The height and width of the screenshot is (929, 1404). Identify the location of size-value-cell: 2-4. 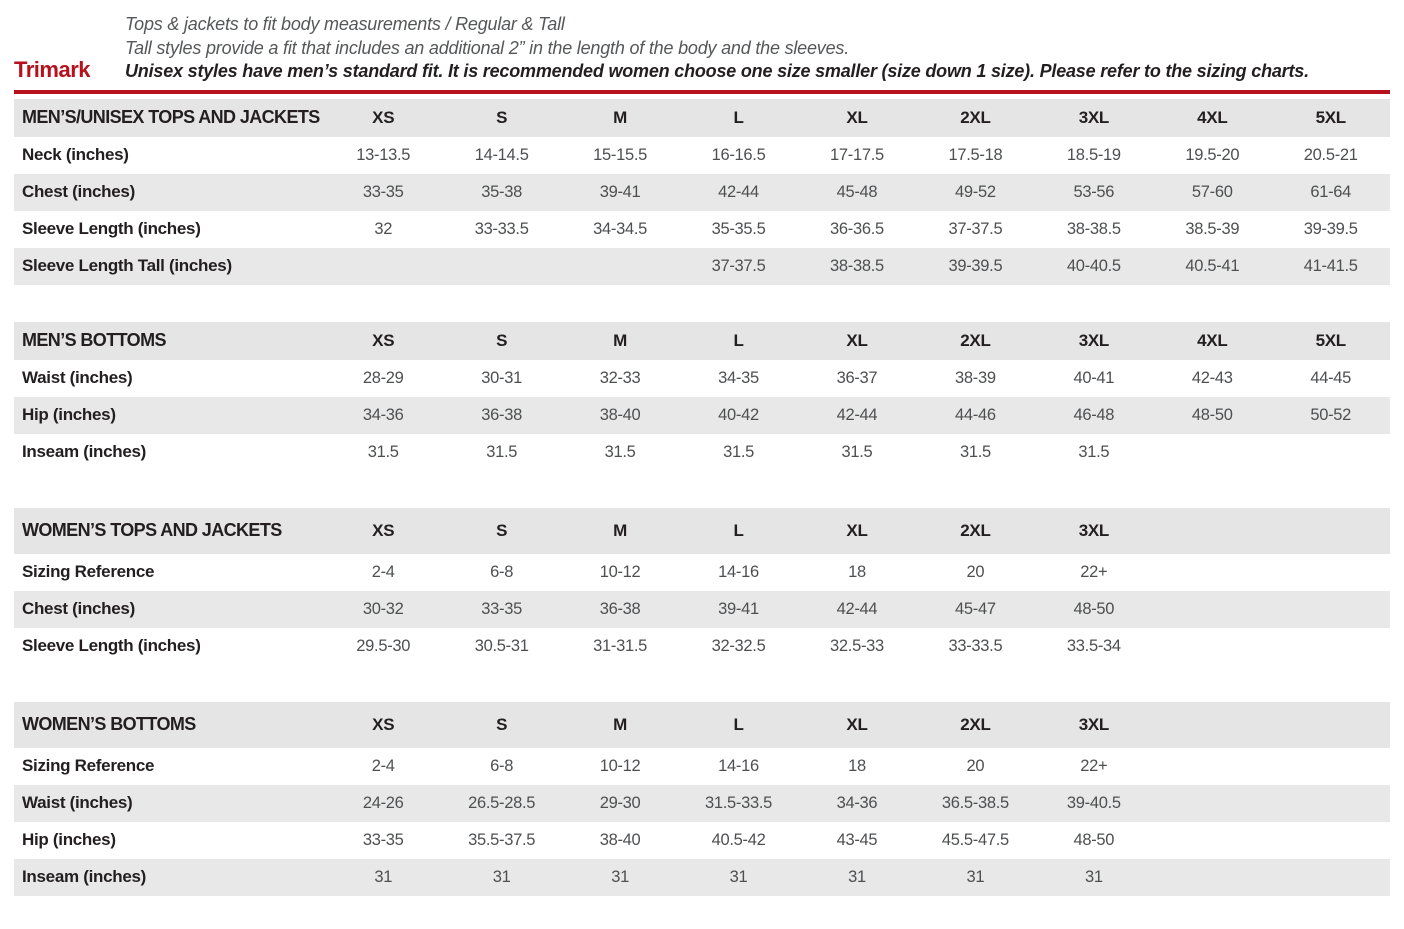
(383, 571).